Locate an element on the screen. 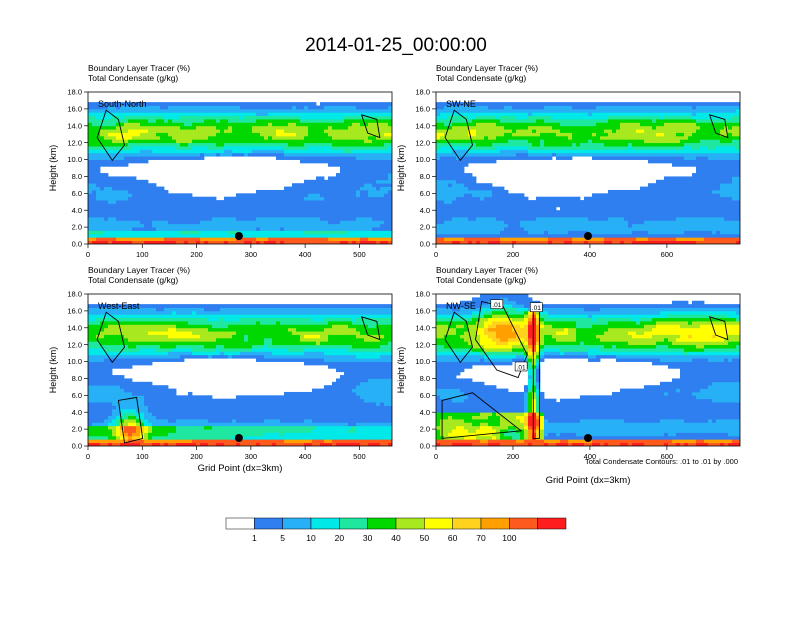 The height and width of the screenshot is (617, 792). x-tick-label: 200 is located at coordinates (196, 254).